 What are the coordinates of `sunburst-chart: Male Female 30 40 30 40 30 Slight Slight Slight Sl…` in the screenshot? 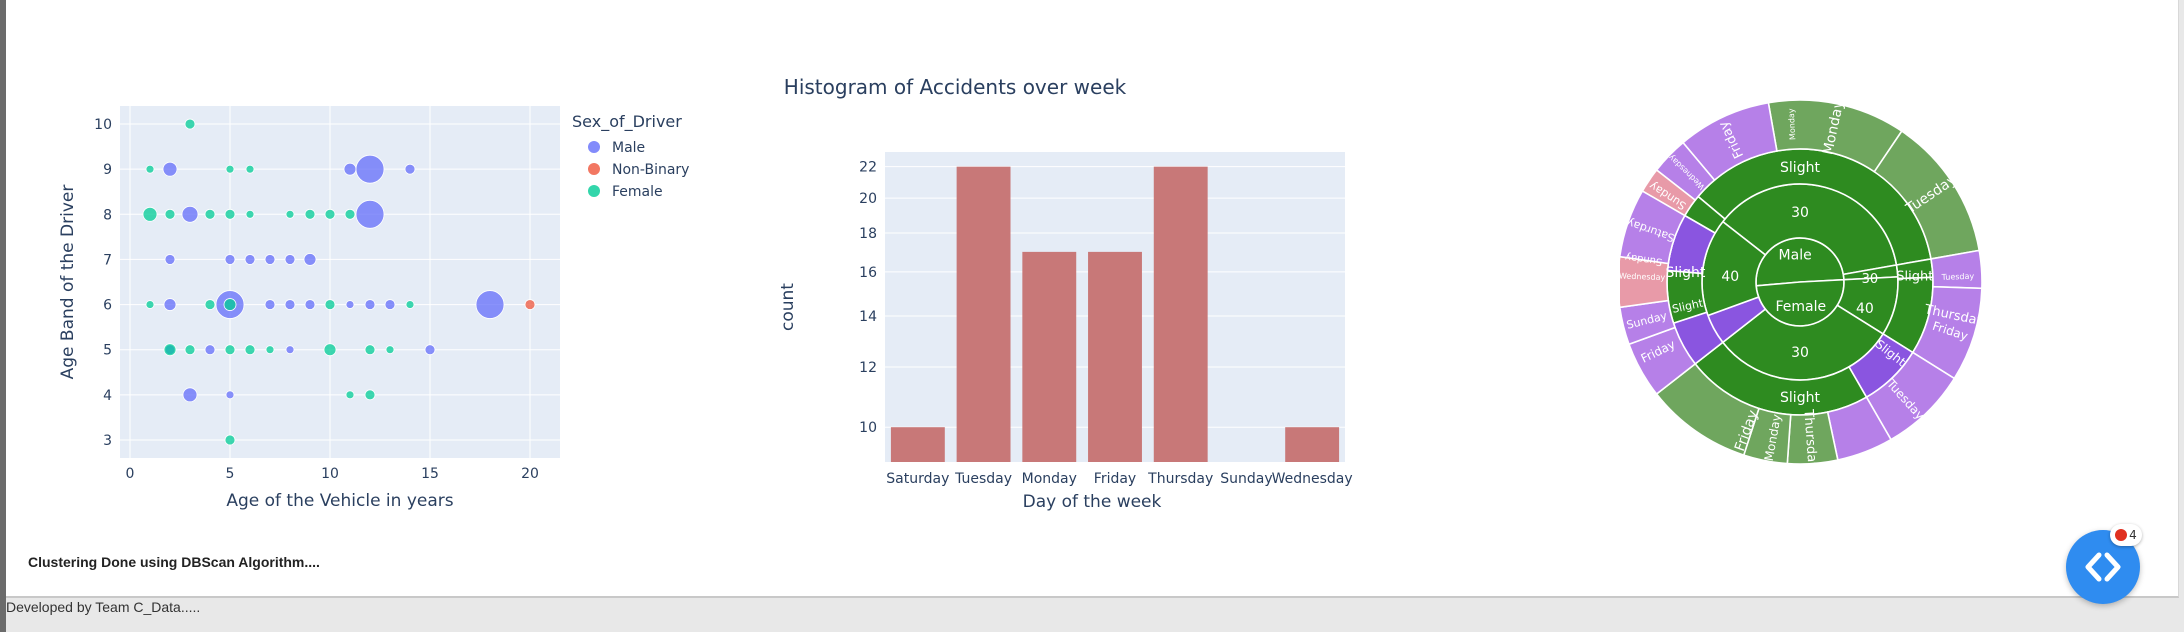 It's located at (1810, 285).